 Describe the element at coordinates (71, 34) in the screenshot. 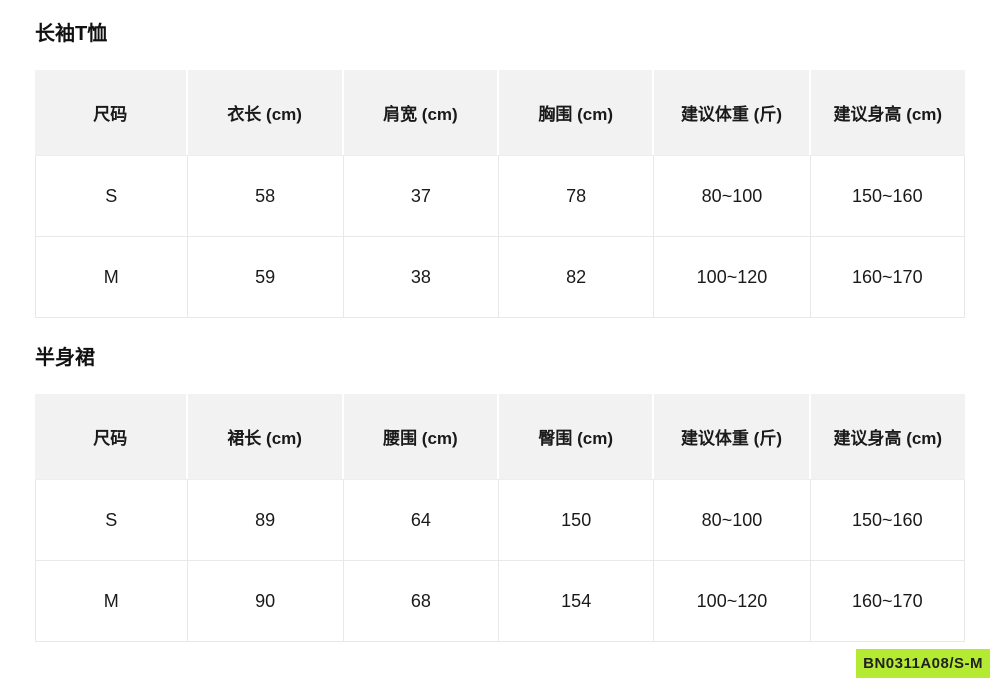

I see `section-title-tshirt: 长袖T恤` at that location.